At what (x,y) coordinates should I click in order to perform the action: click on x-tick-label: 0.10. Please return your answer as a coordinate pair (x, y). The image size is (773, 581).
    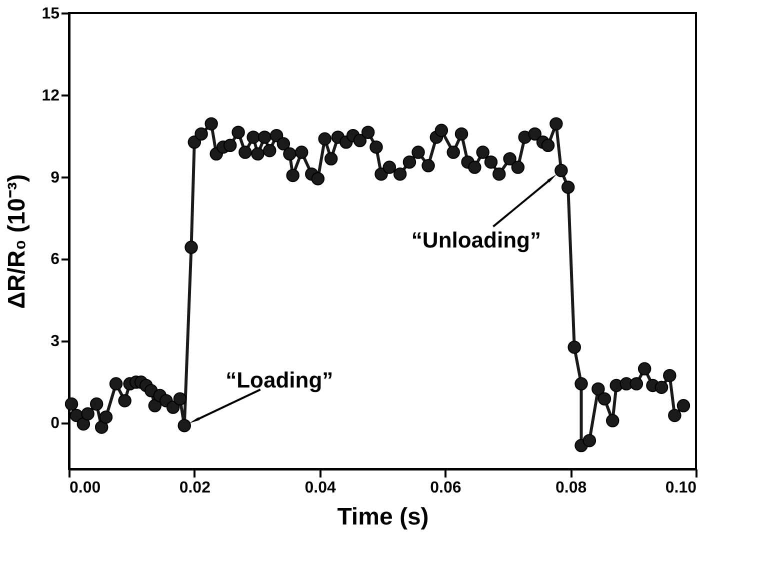
    Looking at the image, I should click on (681, 488).